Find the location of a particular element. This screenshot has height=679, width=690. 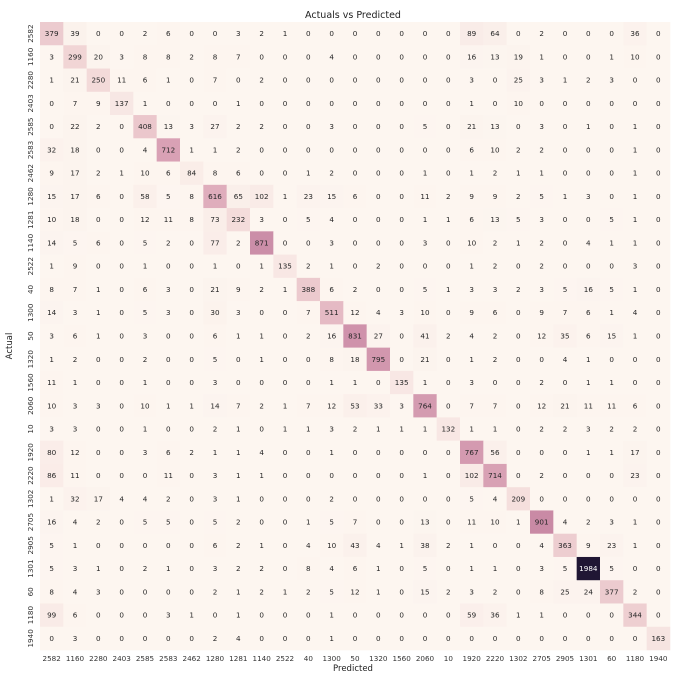

cell-value-label: 64 is located at coordinates (495, 33).